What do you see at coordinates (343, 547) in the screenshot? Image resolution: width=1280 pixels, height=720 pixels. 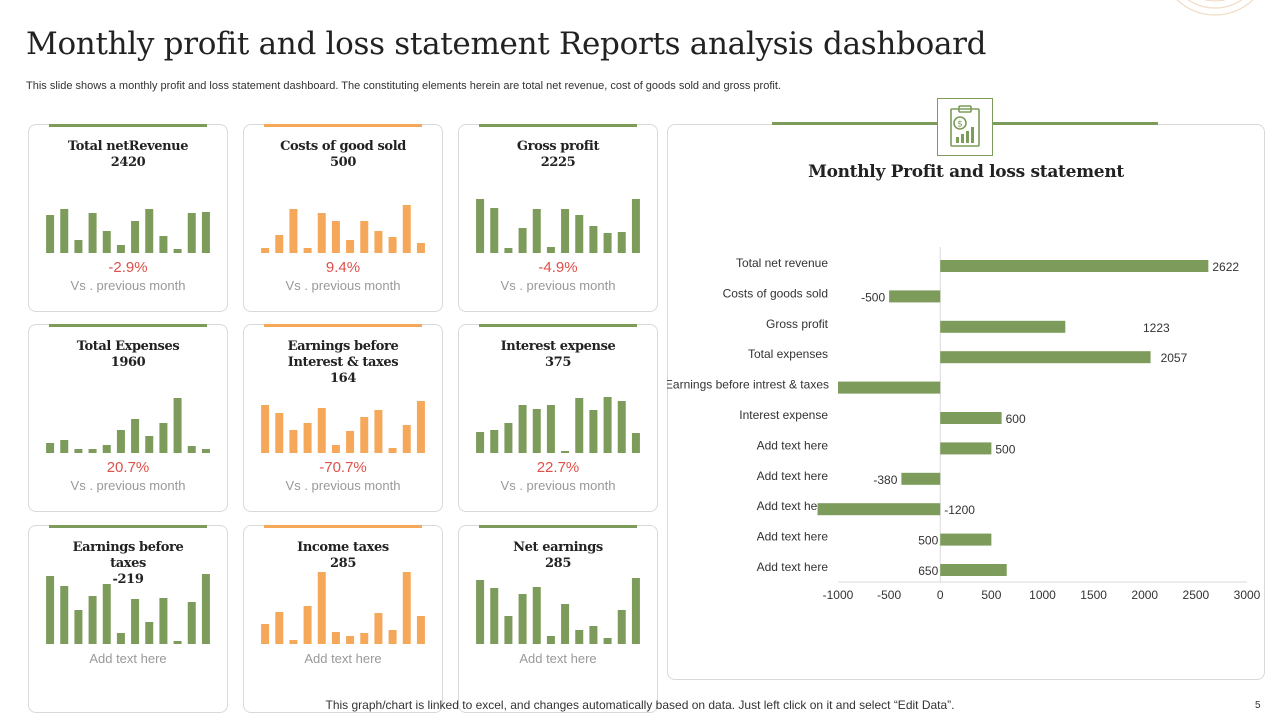 I see `card-title-label: Income taxes` at bounding box center [343, 547].